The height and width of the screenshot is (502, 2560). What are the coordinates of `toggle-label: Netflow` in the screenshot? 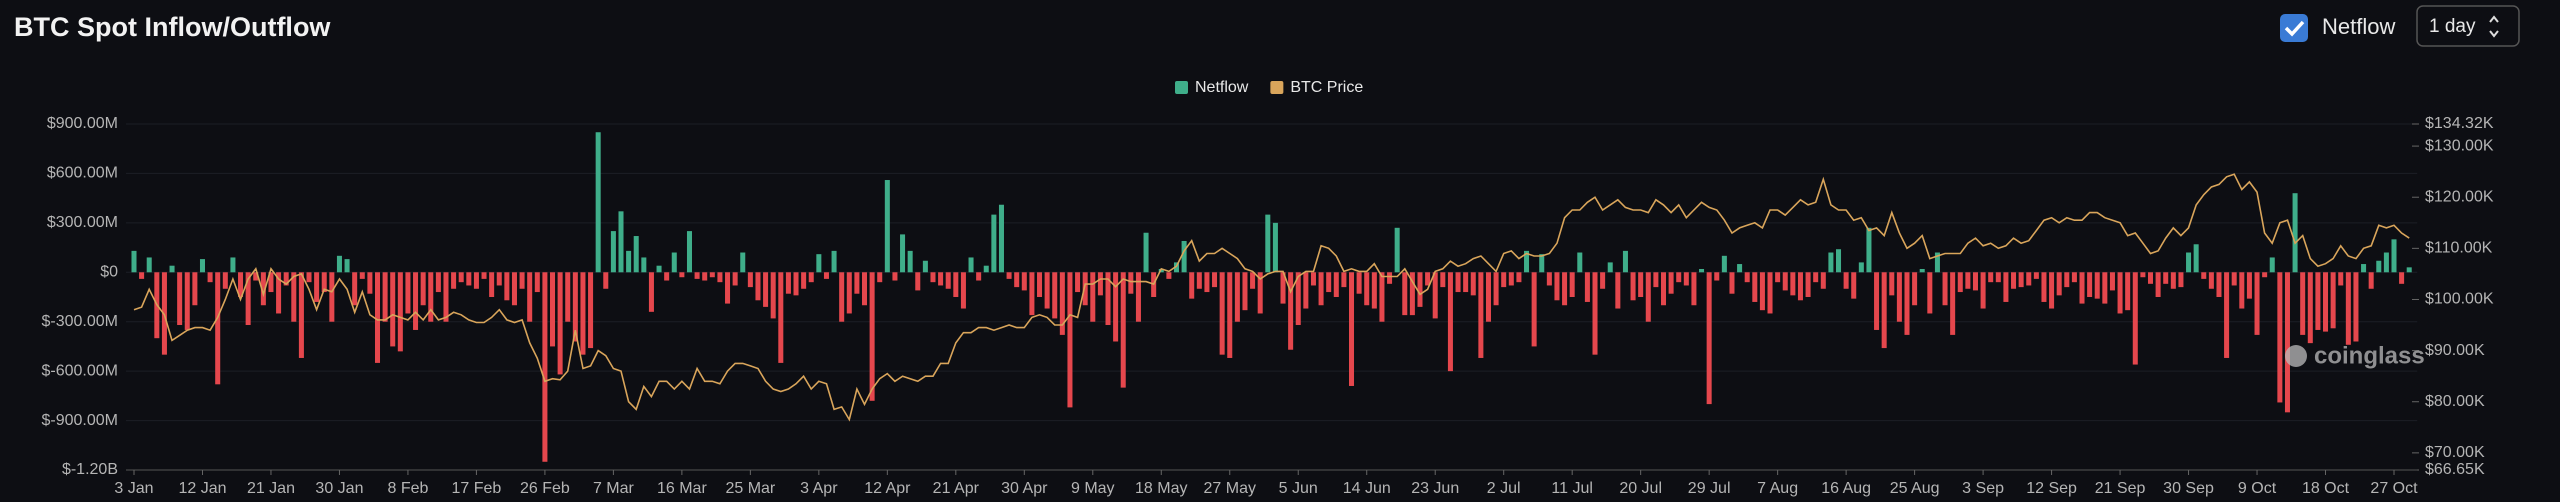 It's located at (2358, 26).